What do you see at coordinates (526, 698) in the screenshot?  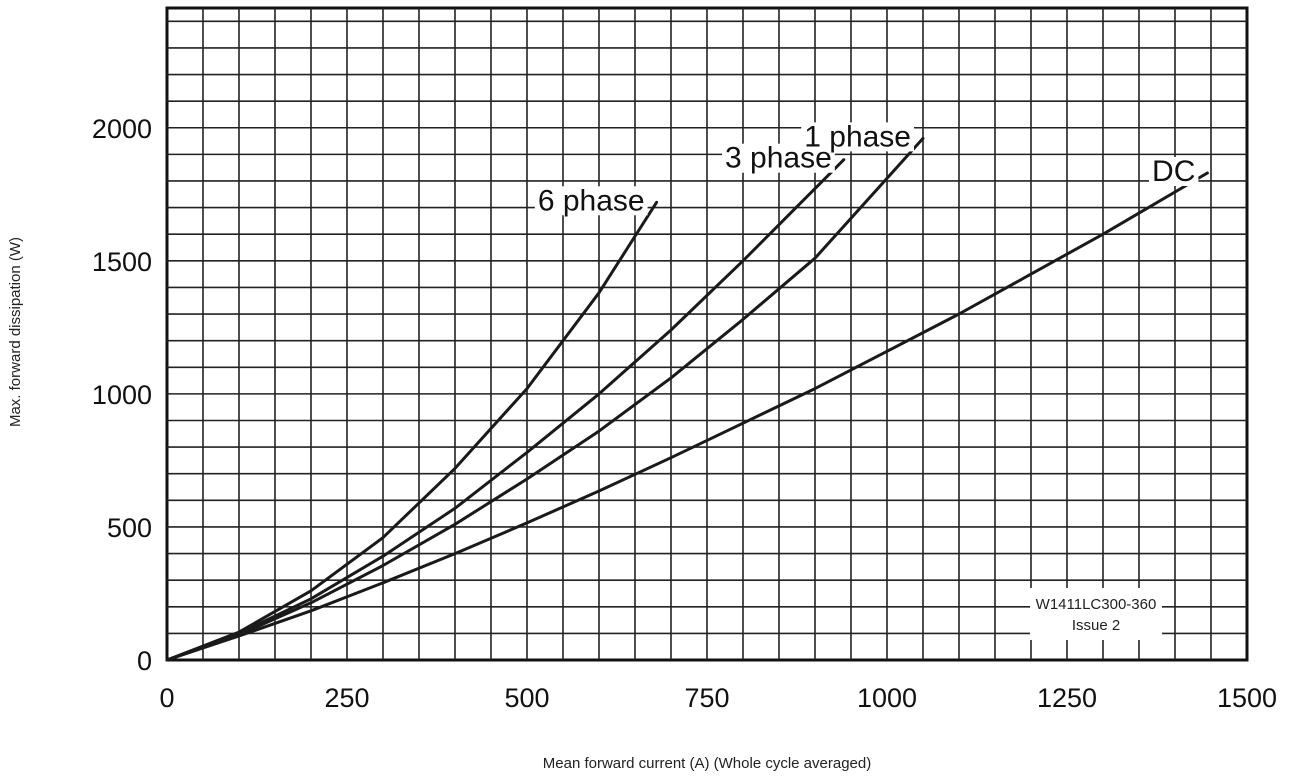 I see `x-tick-label: 500` at bounding box center [526, 698].